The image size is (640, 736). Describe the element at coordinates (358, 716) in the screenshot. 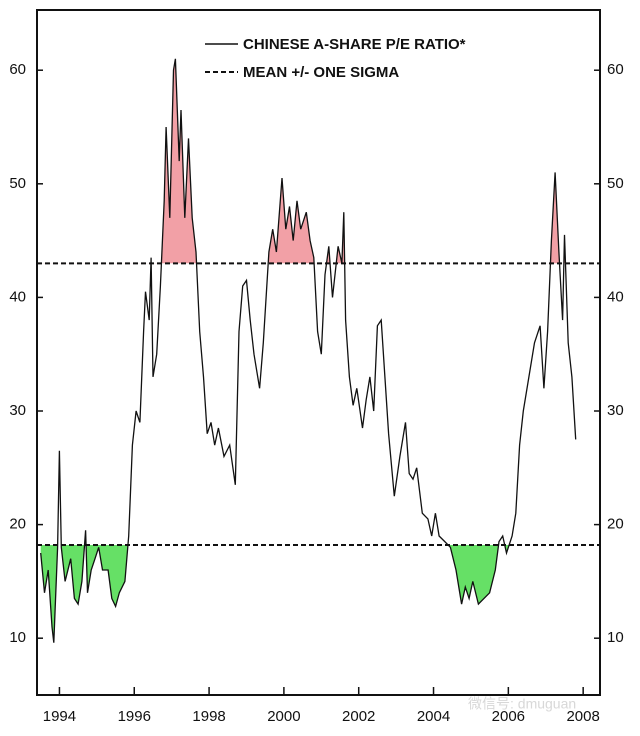

I see `x-tick-label: 2002` at that location.